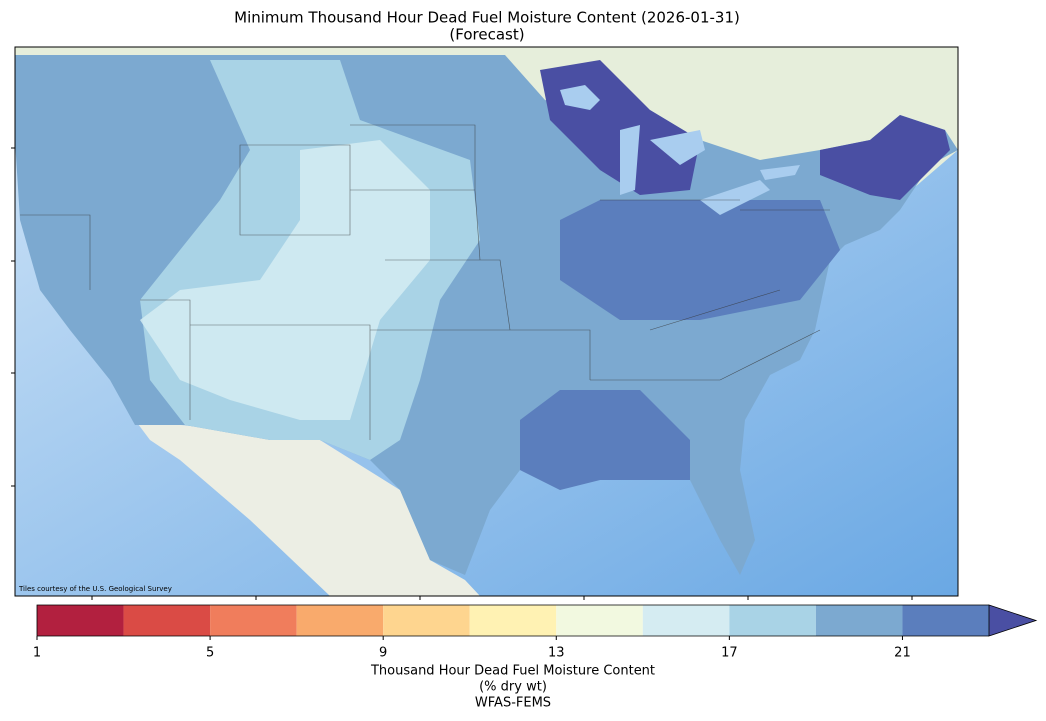  Describe the element at coordinates (729, 653) in the screenshot. I see `colorbar-tick-label: 17` at that location.